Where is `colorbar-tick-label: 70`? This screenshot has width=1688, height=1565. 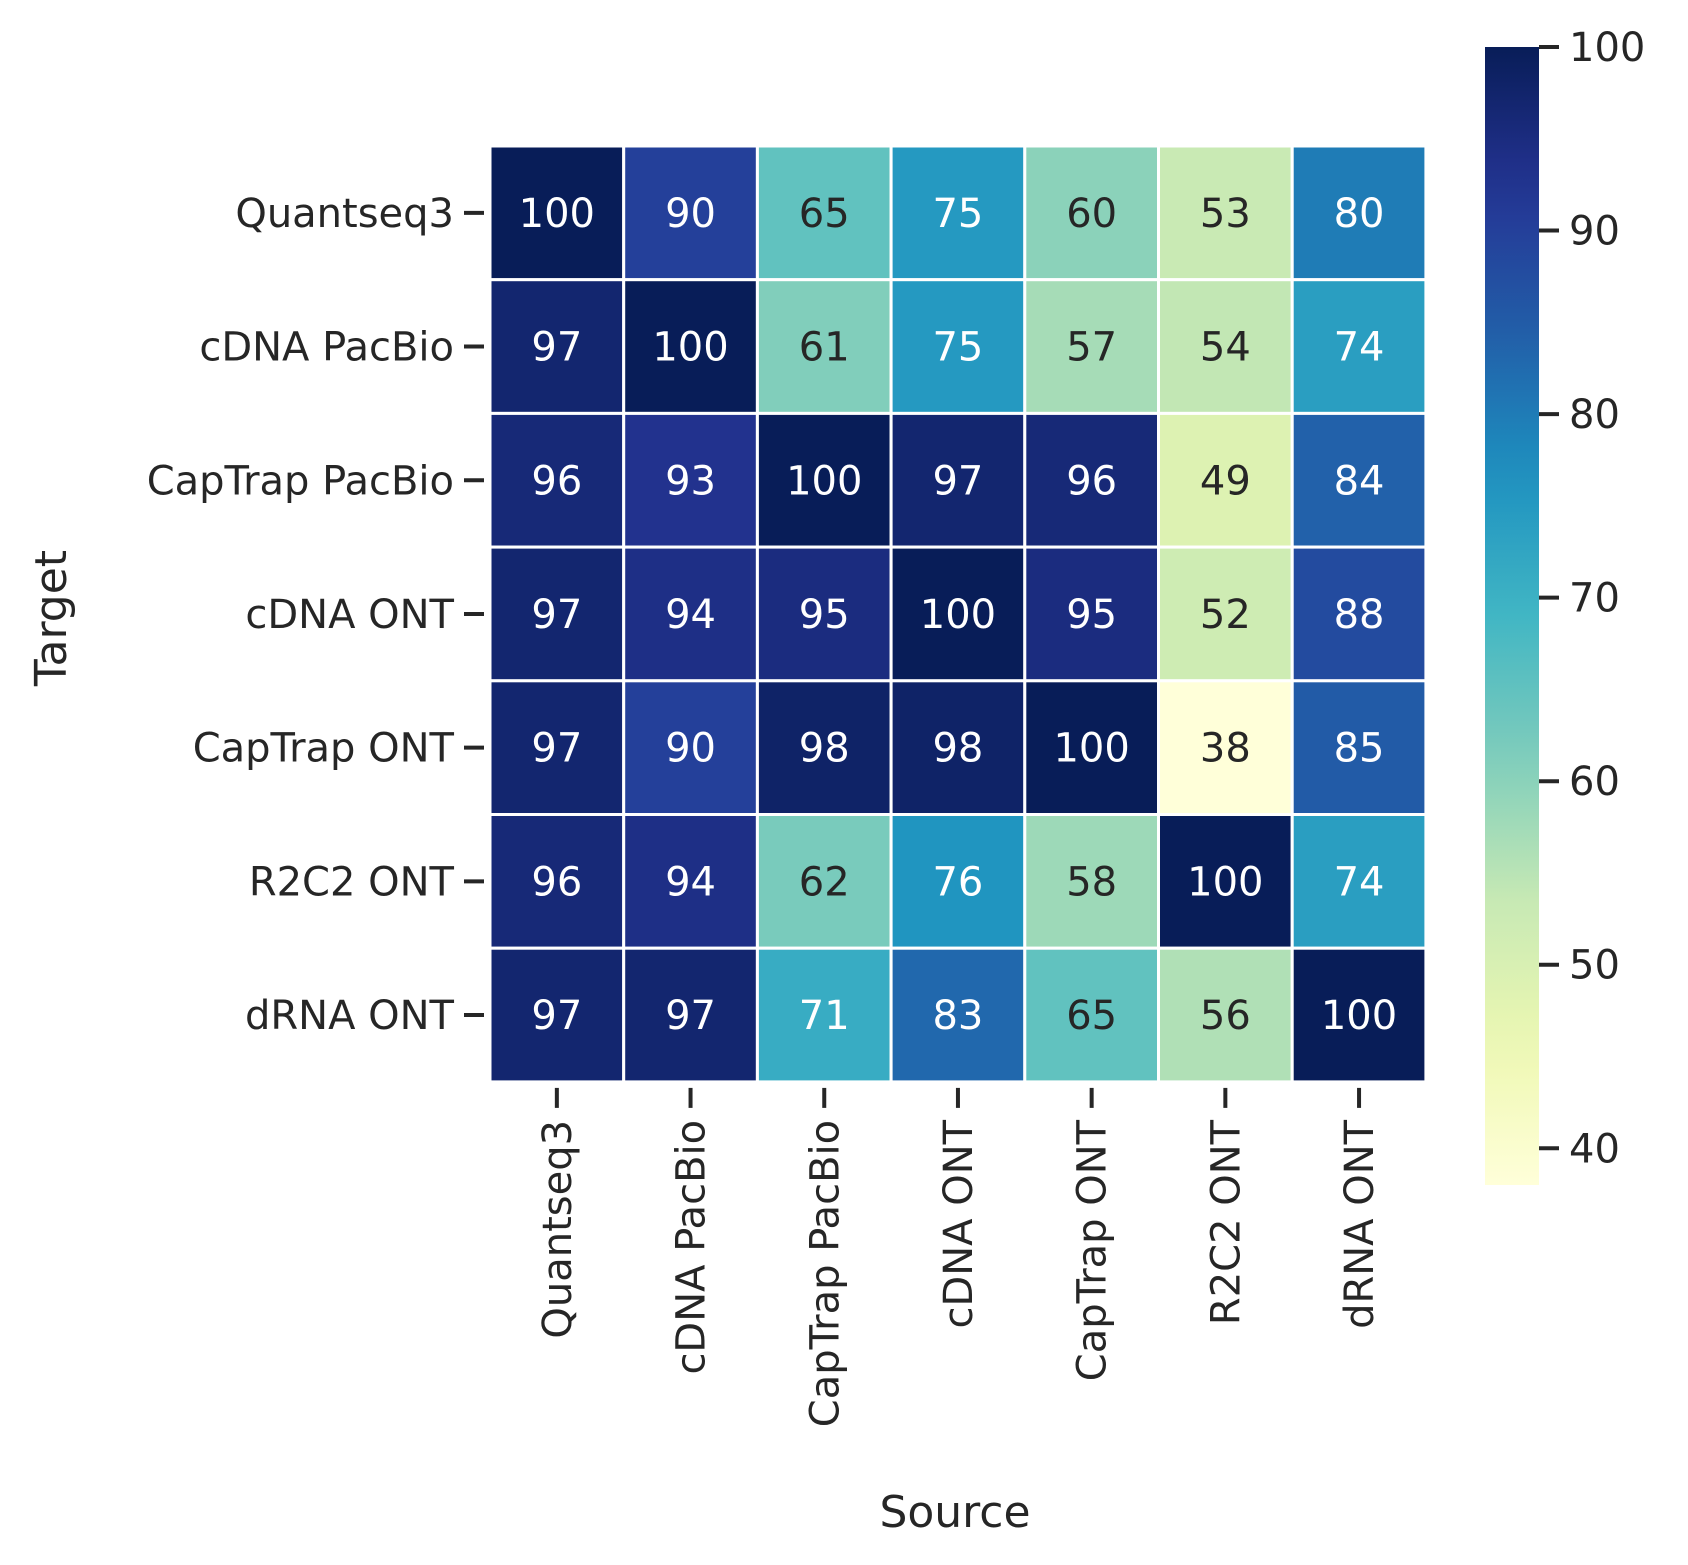 colorbar-tick-label: 70 is located at coordinates (1594, 599).